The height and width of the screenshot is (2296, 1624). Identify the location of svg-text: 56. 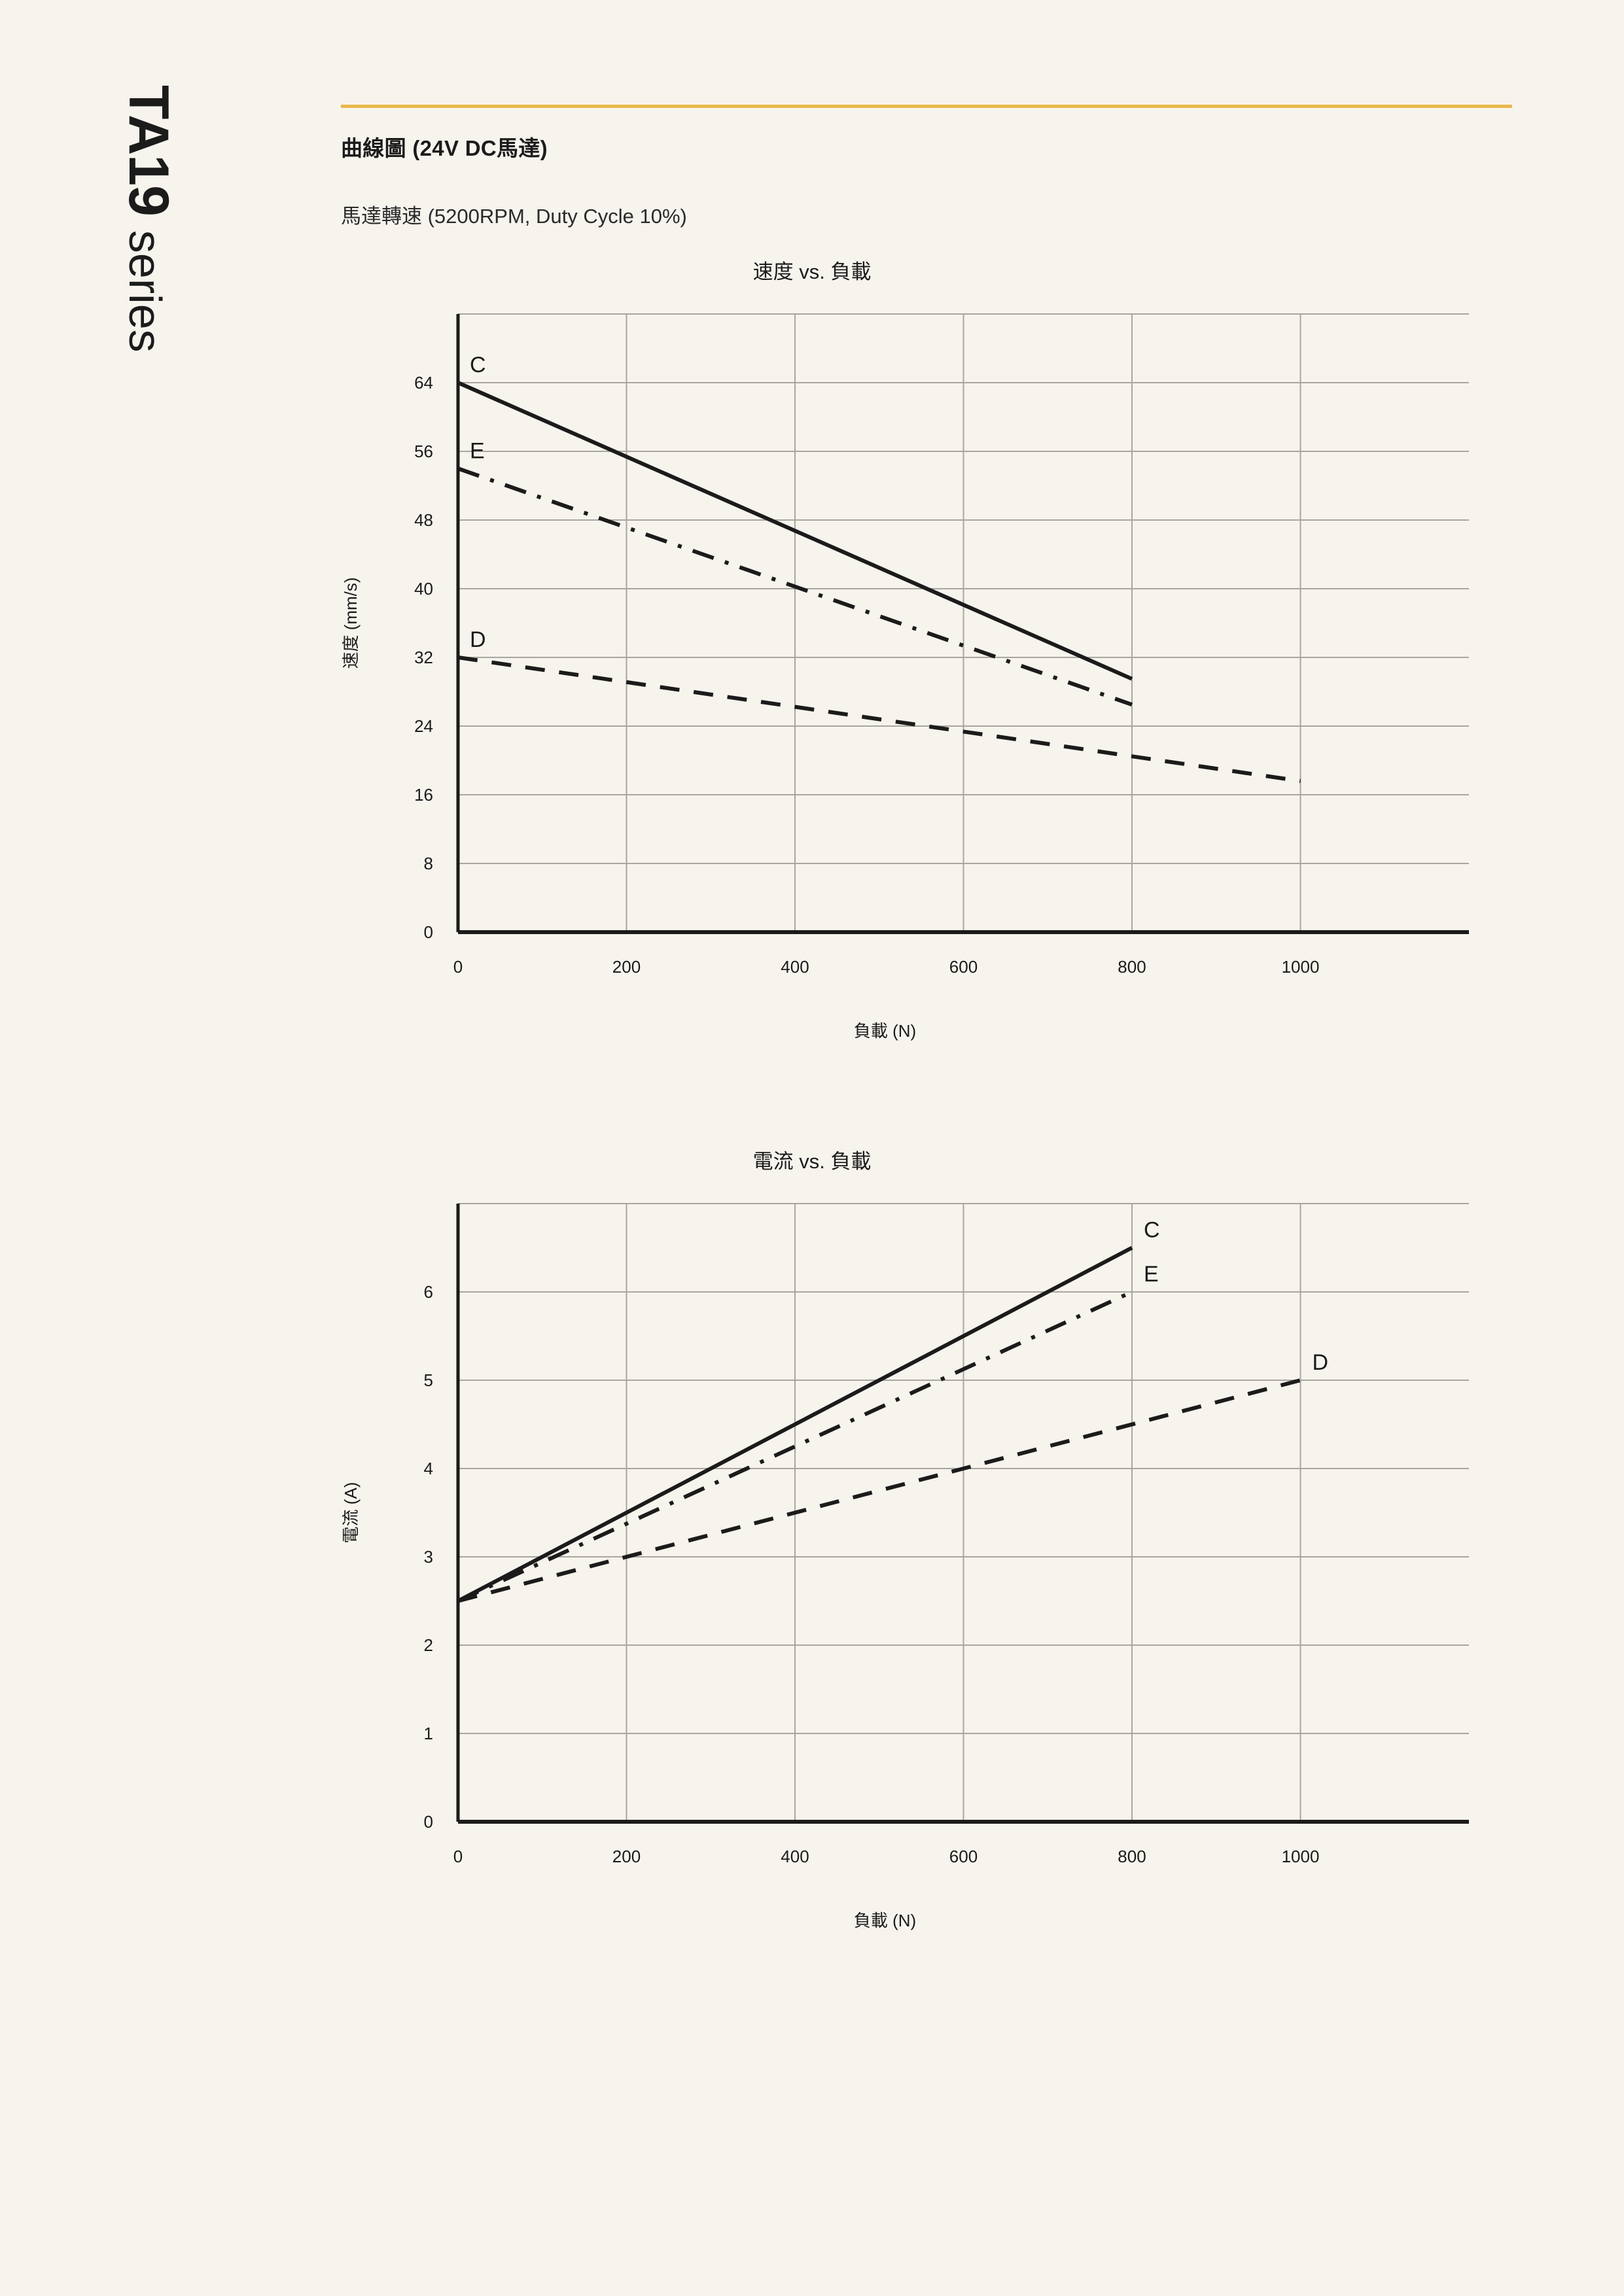
(423, 451).